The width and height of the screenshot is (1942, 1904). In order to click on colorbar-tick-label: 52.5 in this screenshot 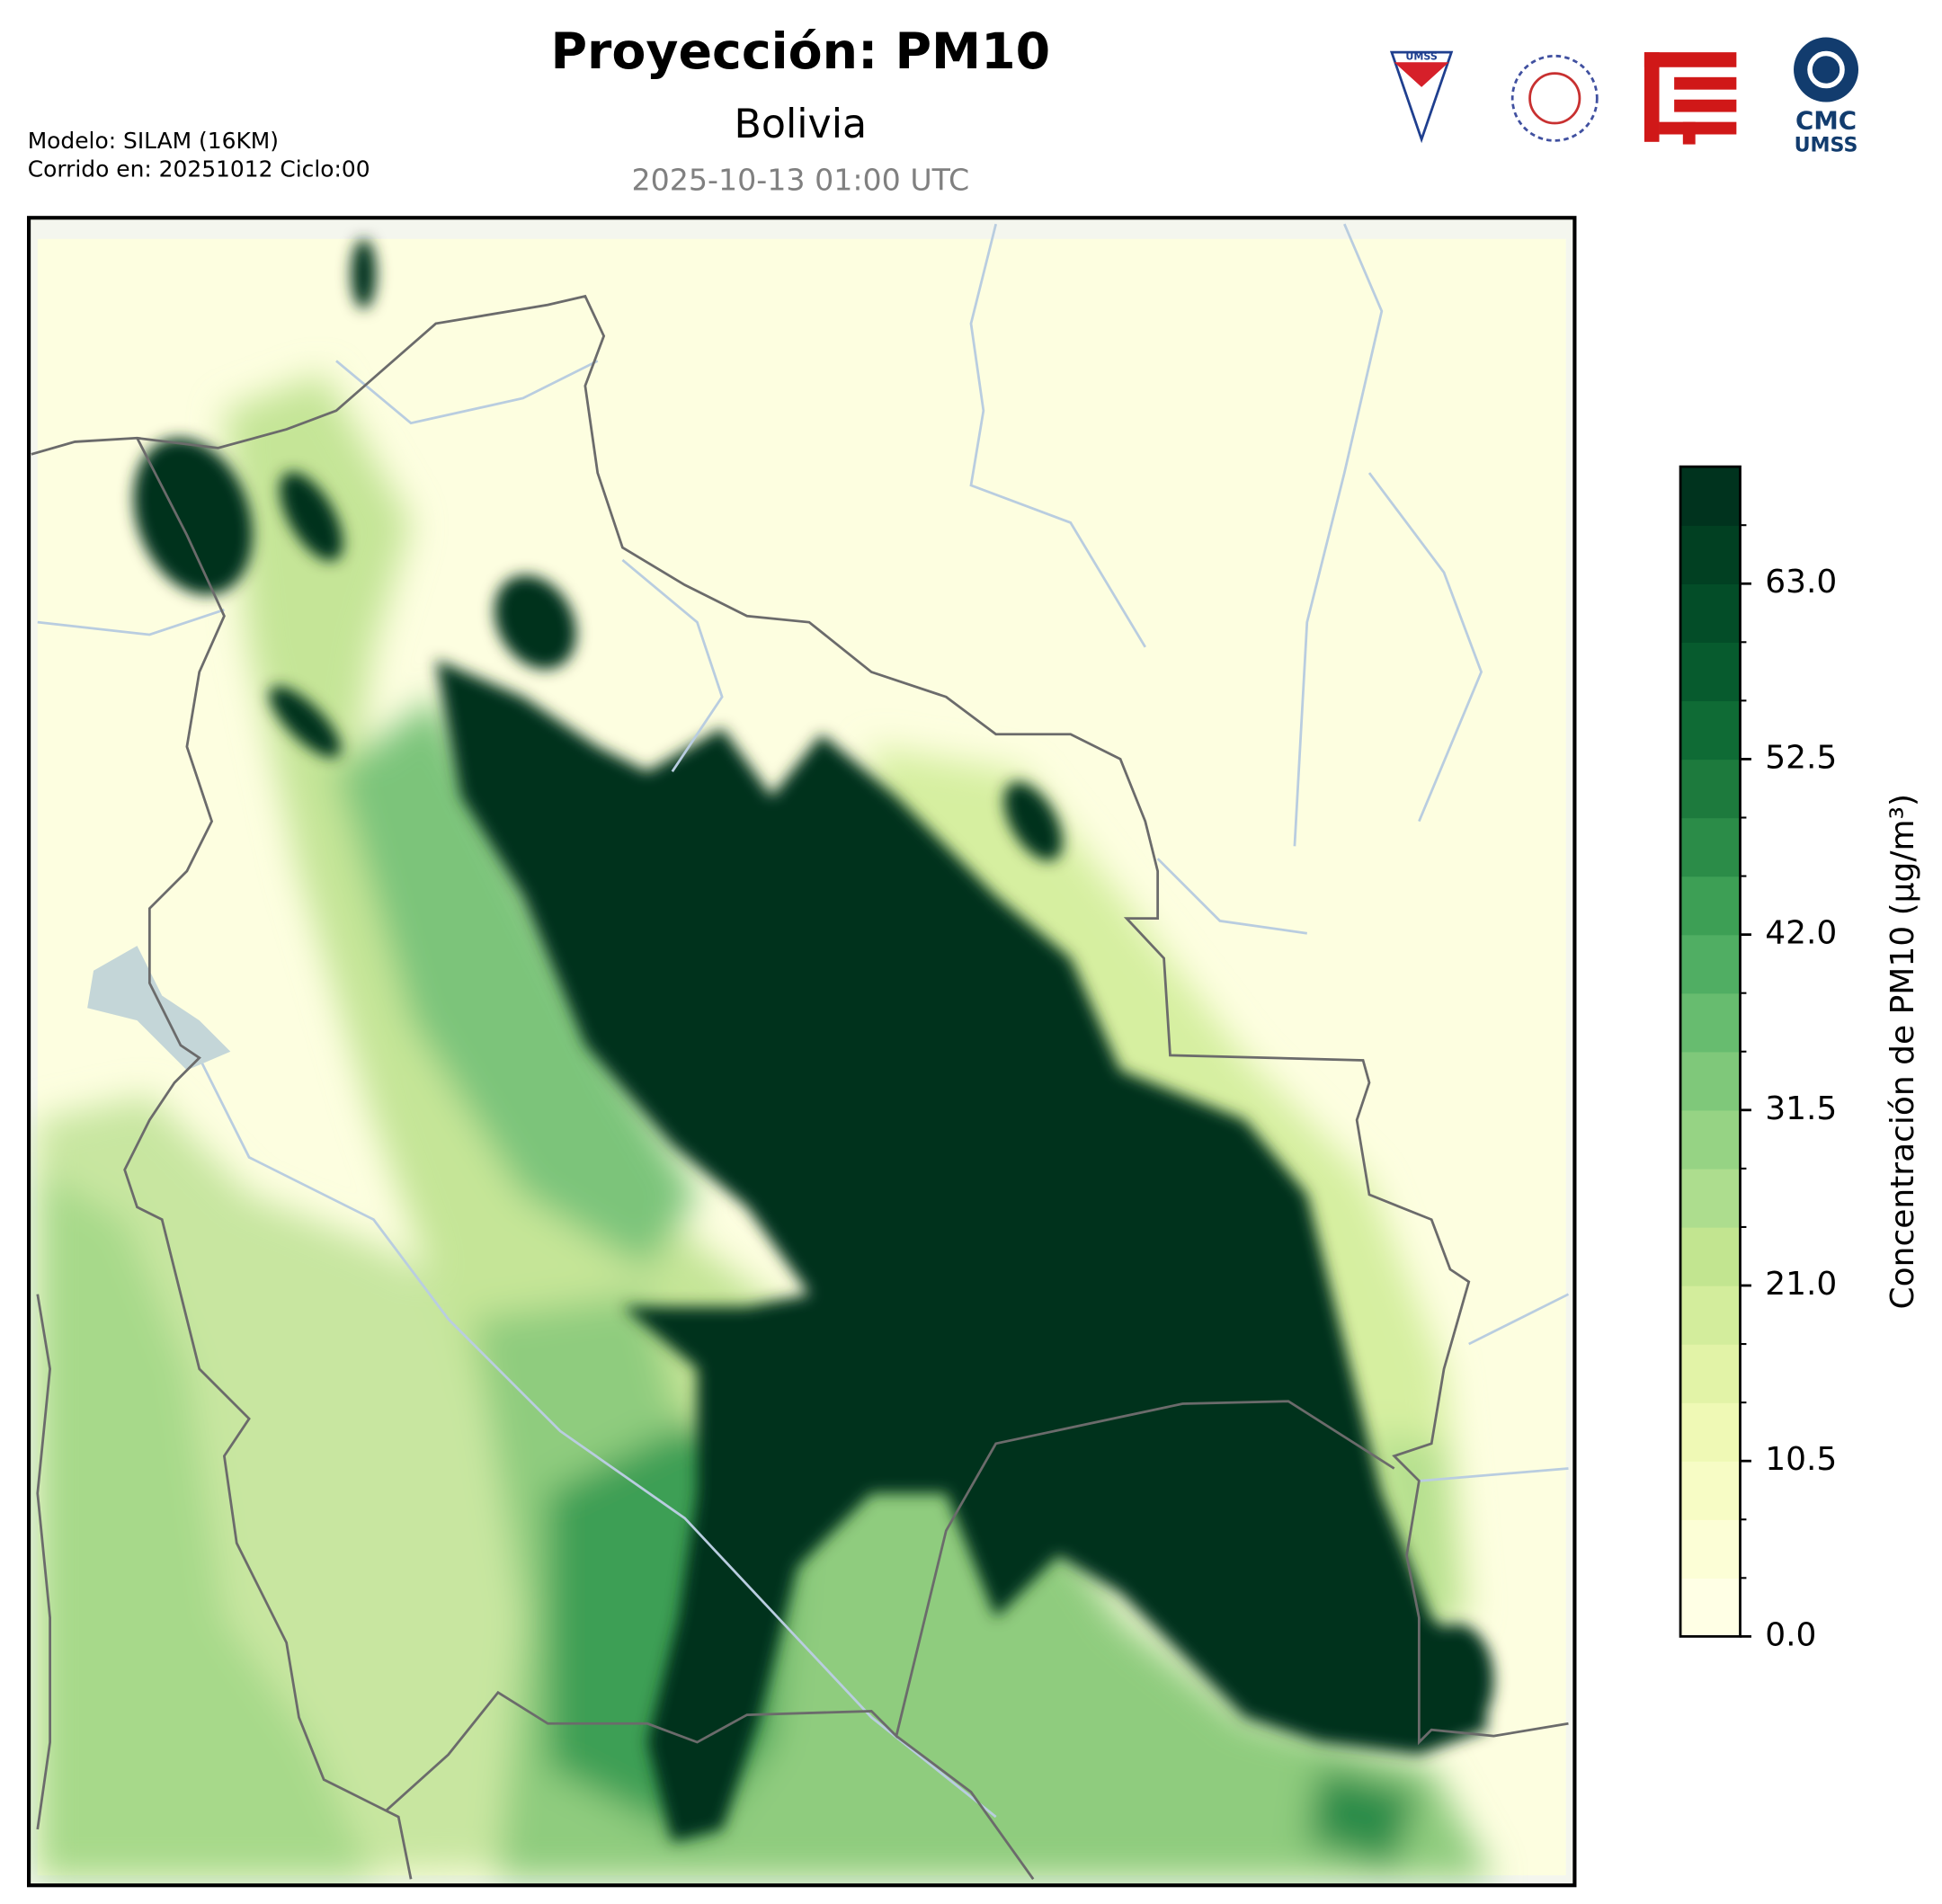, I will do `click(1801, 757)`.